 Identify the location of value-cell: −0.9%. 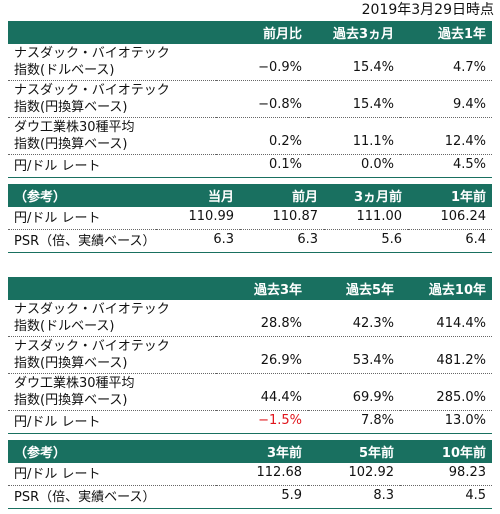
(280, 67).